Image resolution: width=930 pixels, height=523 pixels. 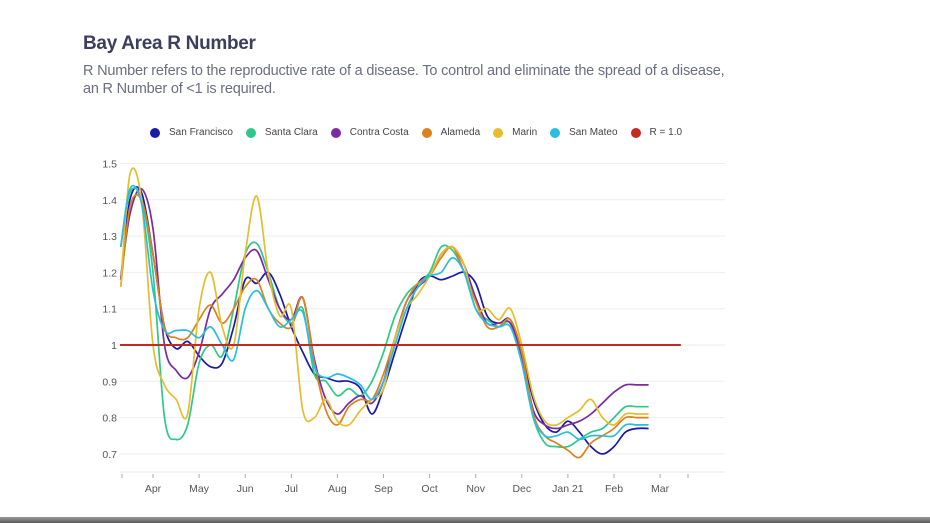 I want to click on y-axis: 0.7 0.8 0.9 1 1.1 1.2 1.3 1.4 1.5, so click(x=109, y=310).